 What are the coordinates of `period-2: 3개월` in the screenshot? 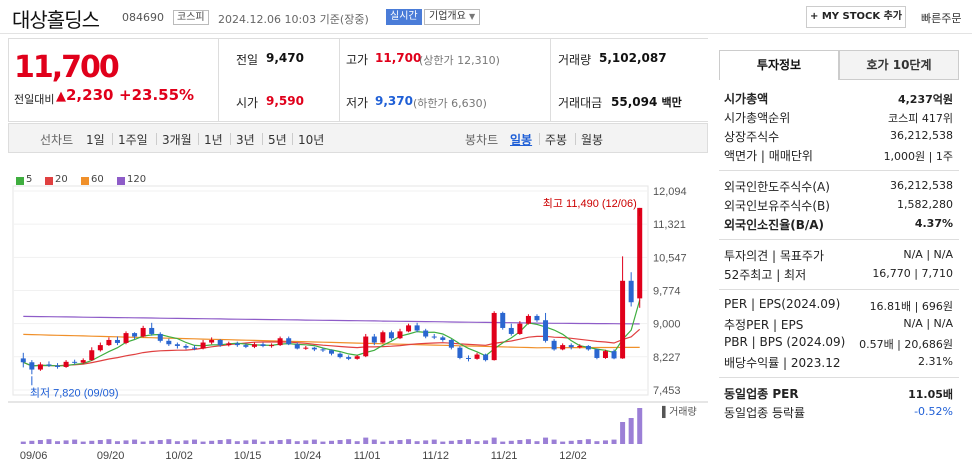 It's located at (177, 140).